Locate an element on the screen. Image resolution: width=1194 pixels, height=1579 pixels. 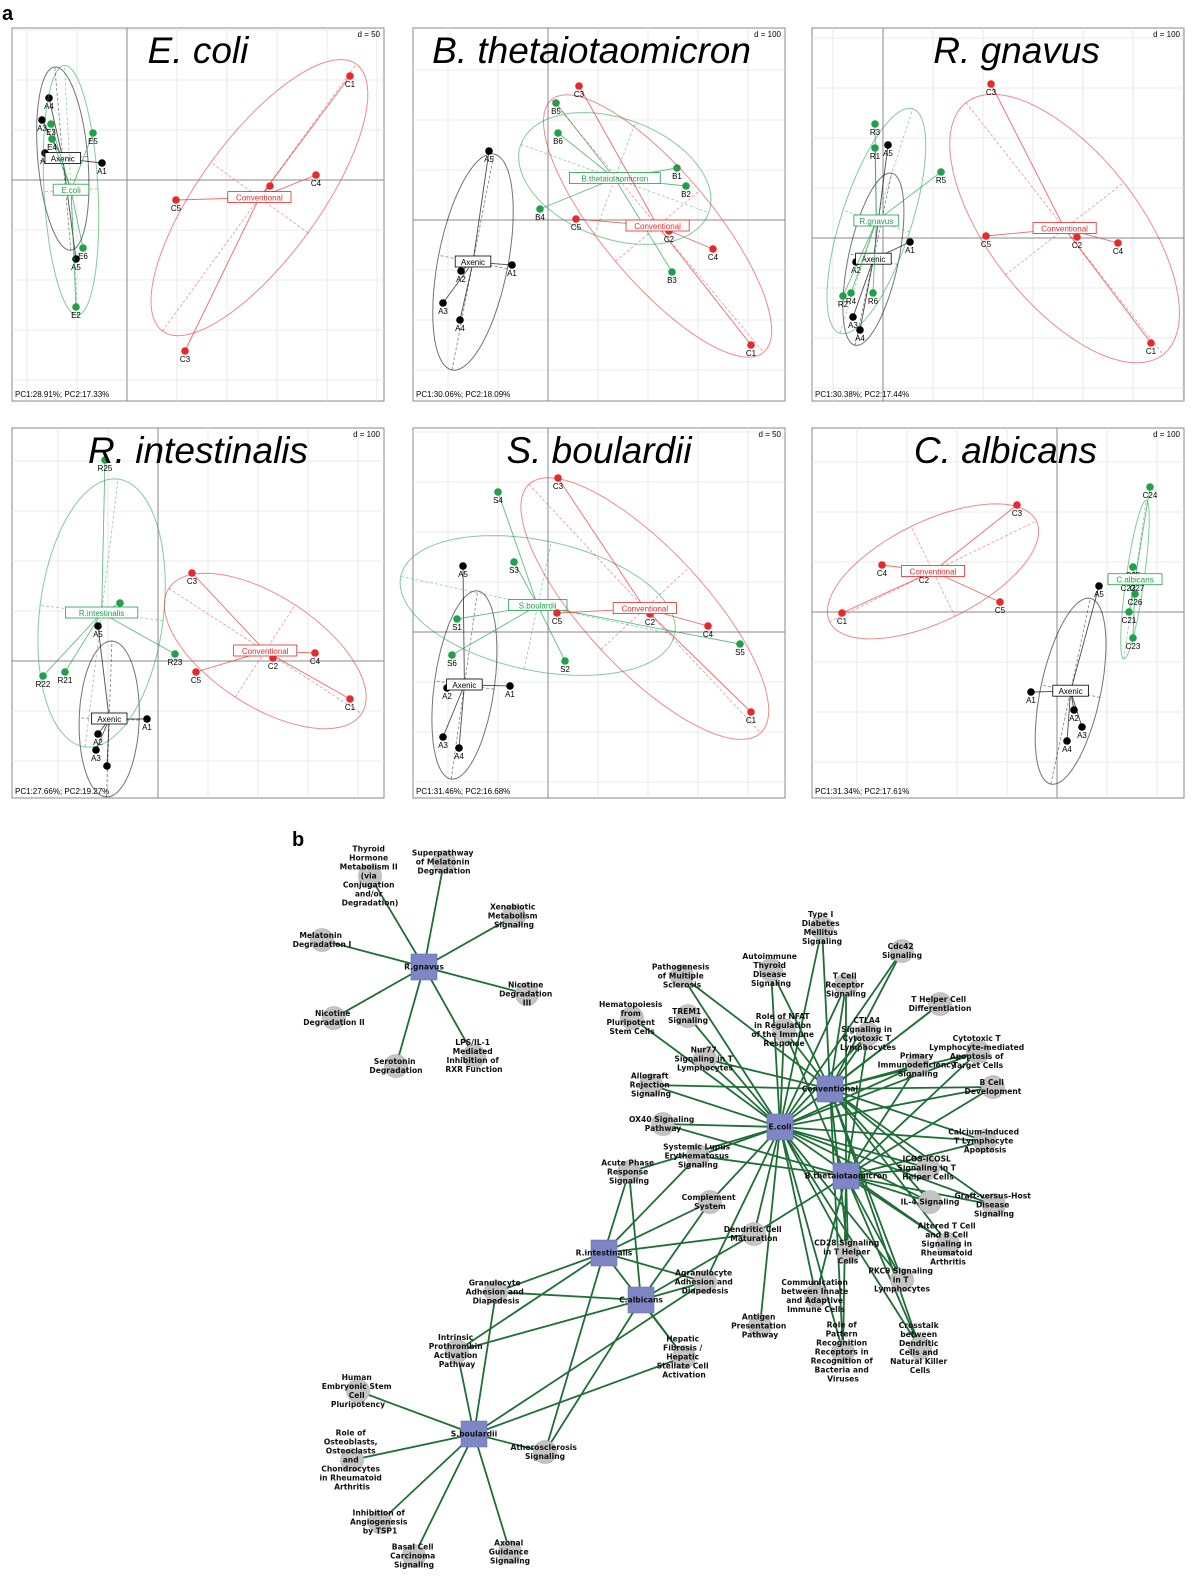
variance-caption: PC1:31.46%; PC2:16.68% is located at coordinates (463, 791).